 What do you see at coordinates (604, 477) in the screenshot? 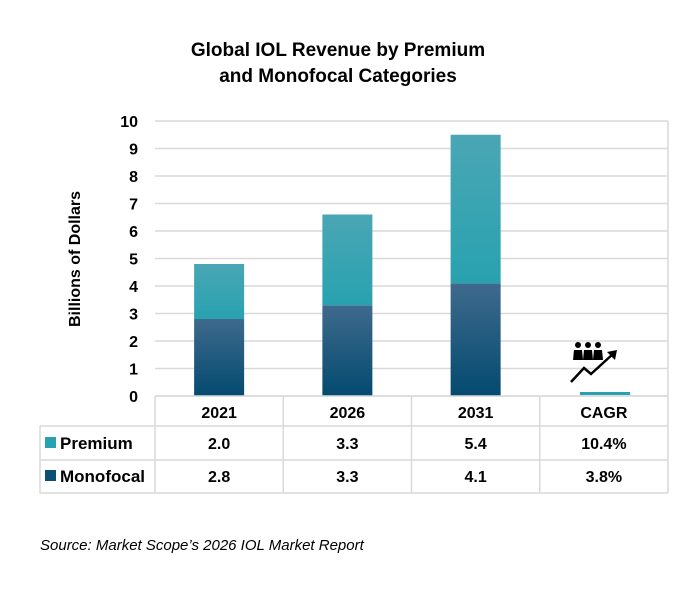
I see `data-label: 3.8%` at bounding box center [604, 477].